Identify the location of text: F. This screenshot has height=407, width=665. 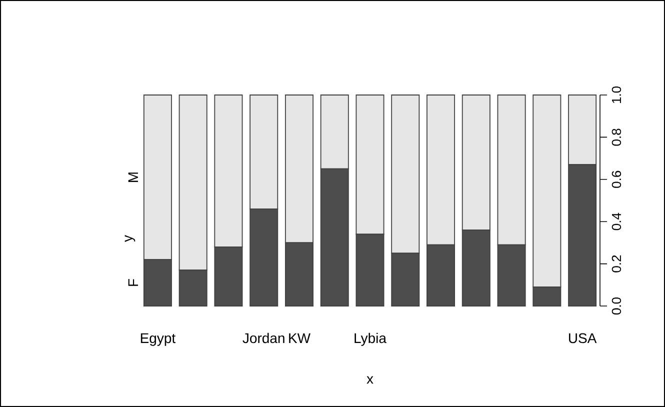
(133, 282).